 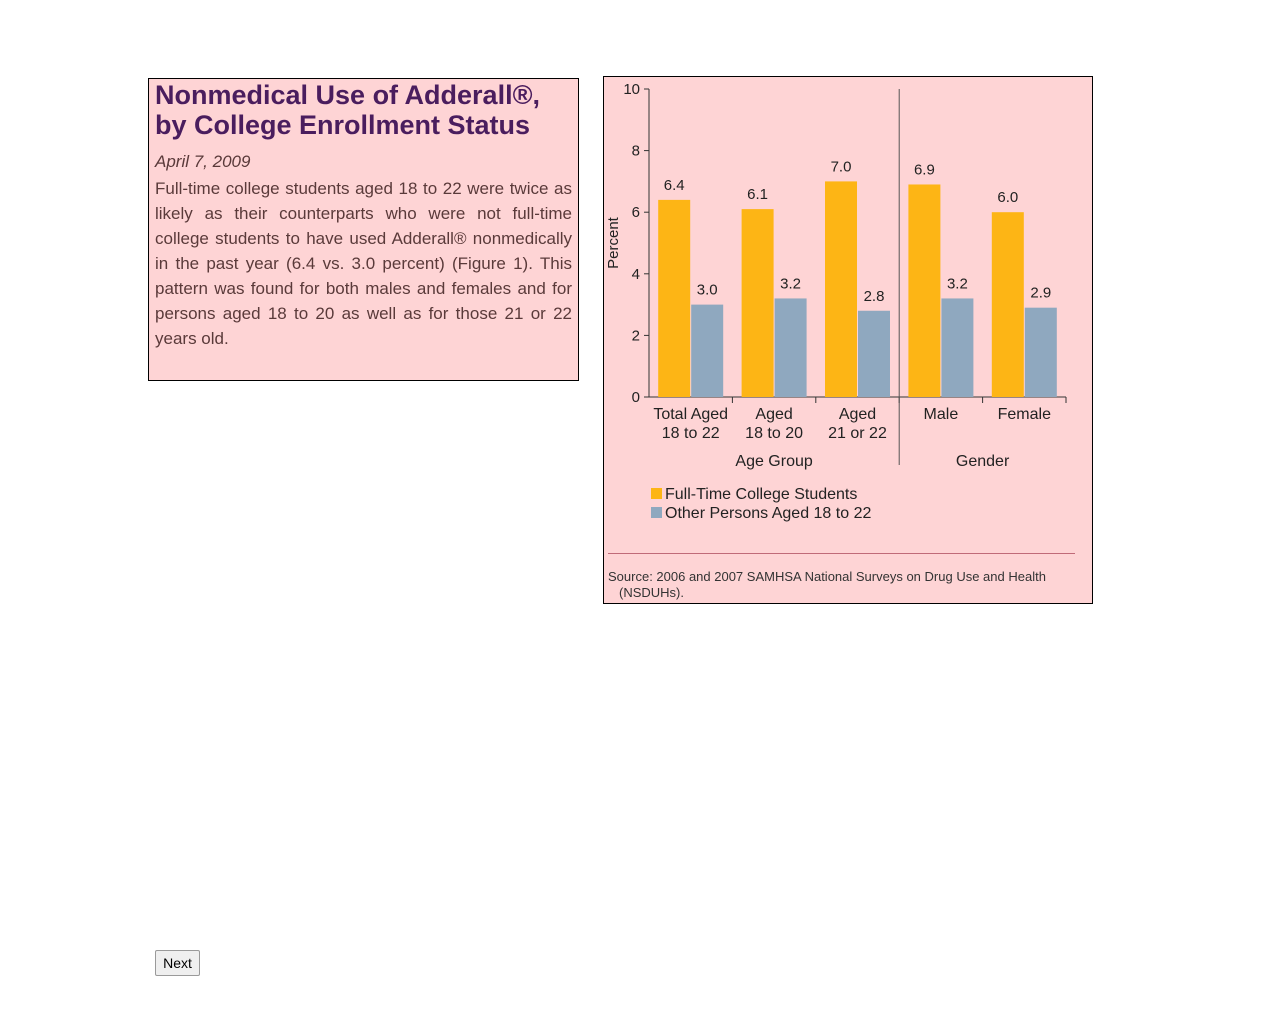 What do you see at coordinates (1024, 414) in the screenshot?
I see `x-tick-label: Female` at bounding box center [1024, 414].